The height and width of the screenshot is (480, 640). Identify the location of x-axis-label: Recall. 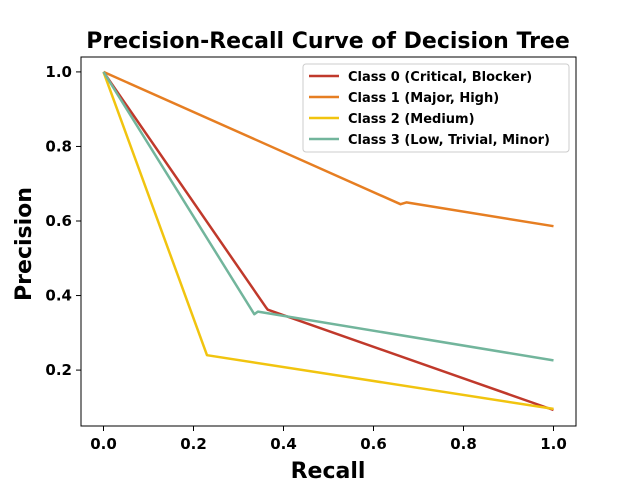
(328, 469).